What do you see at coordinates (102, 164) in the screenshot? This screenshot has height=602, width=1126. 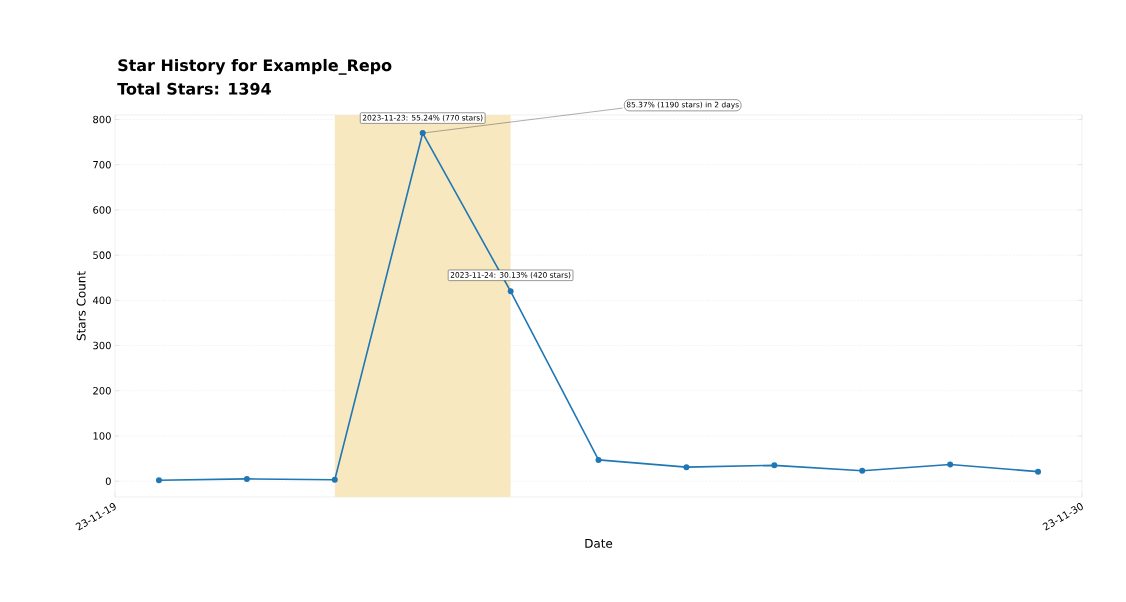 I see `y-tick-label: 700` at bounding box center [102, 164].